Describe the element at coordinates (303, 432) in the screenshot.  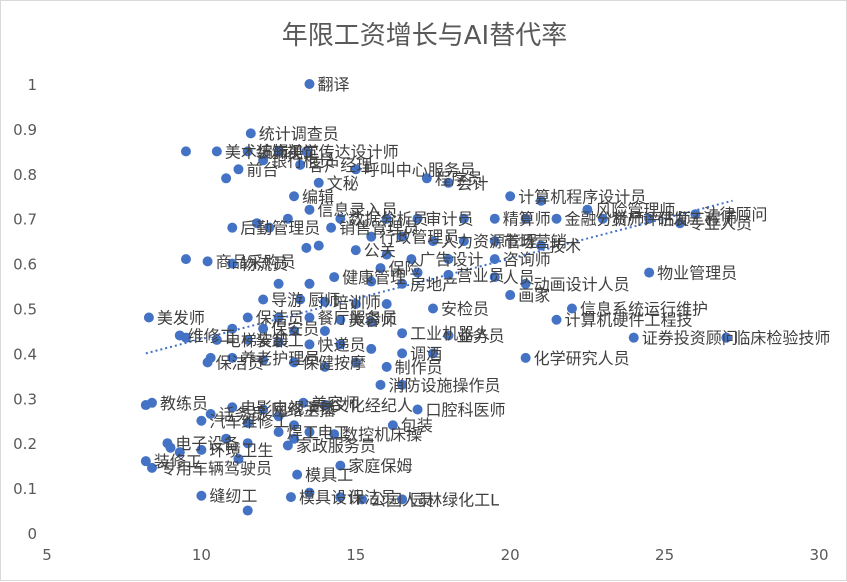
I see `data-label-120: 焊工` at that location.